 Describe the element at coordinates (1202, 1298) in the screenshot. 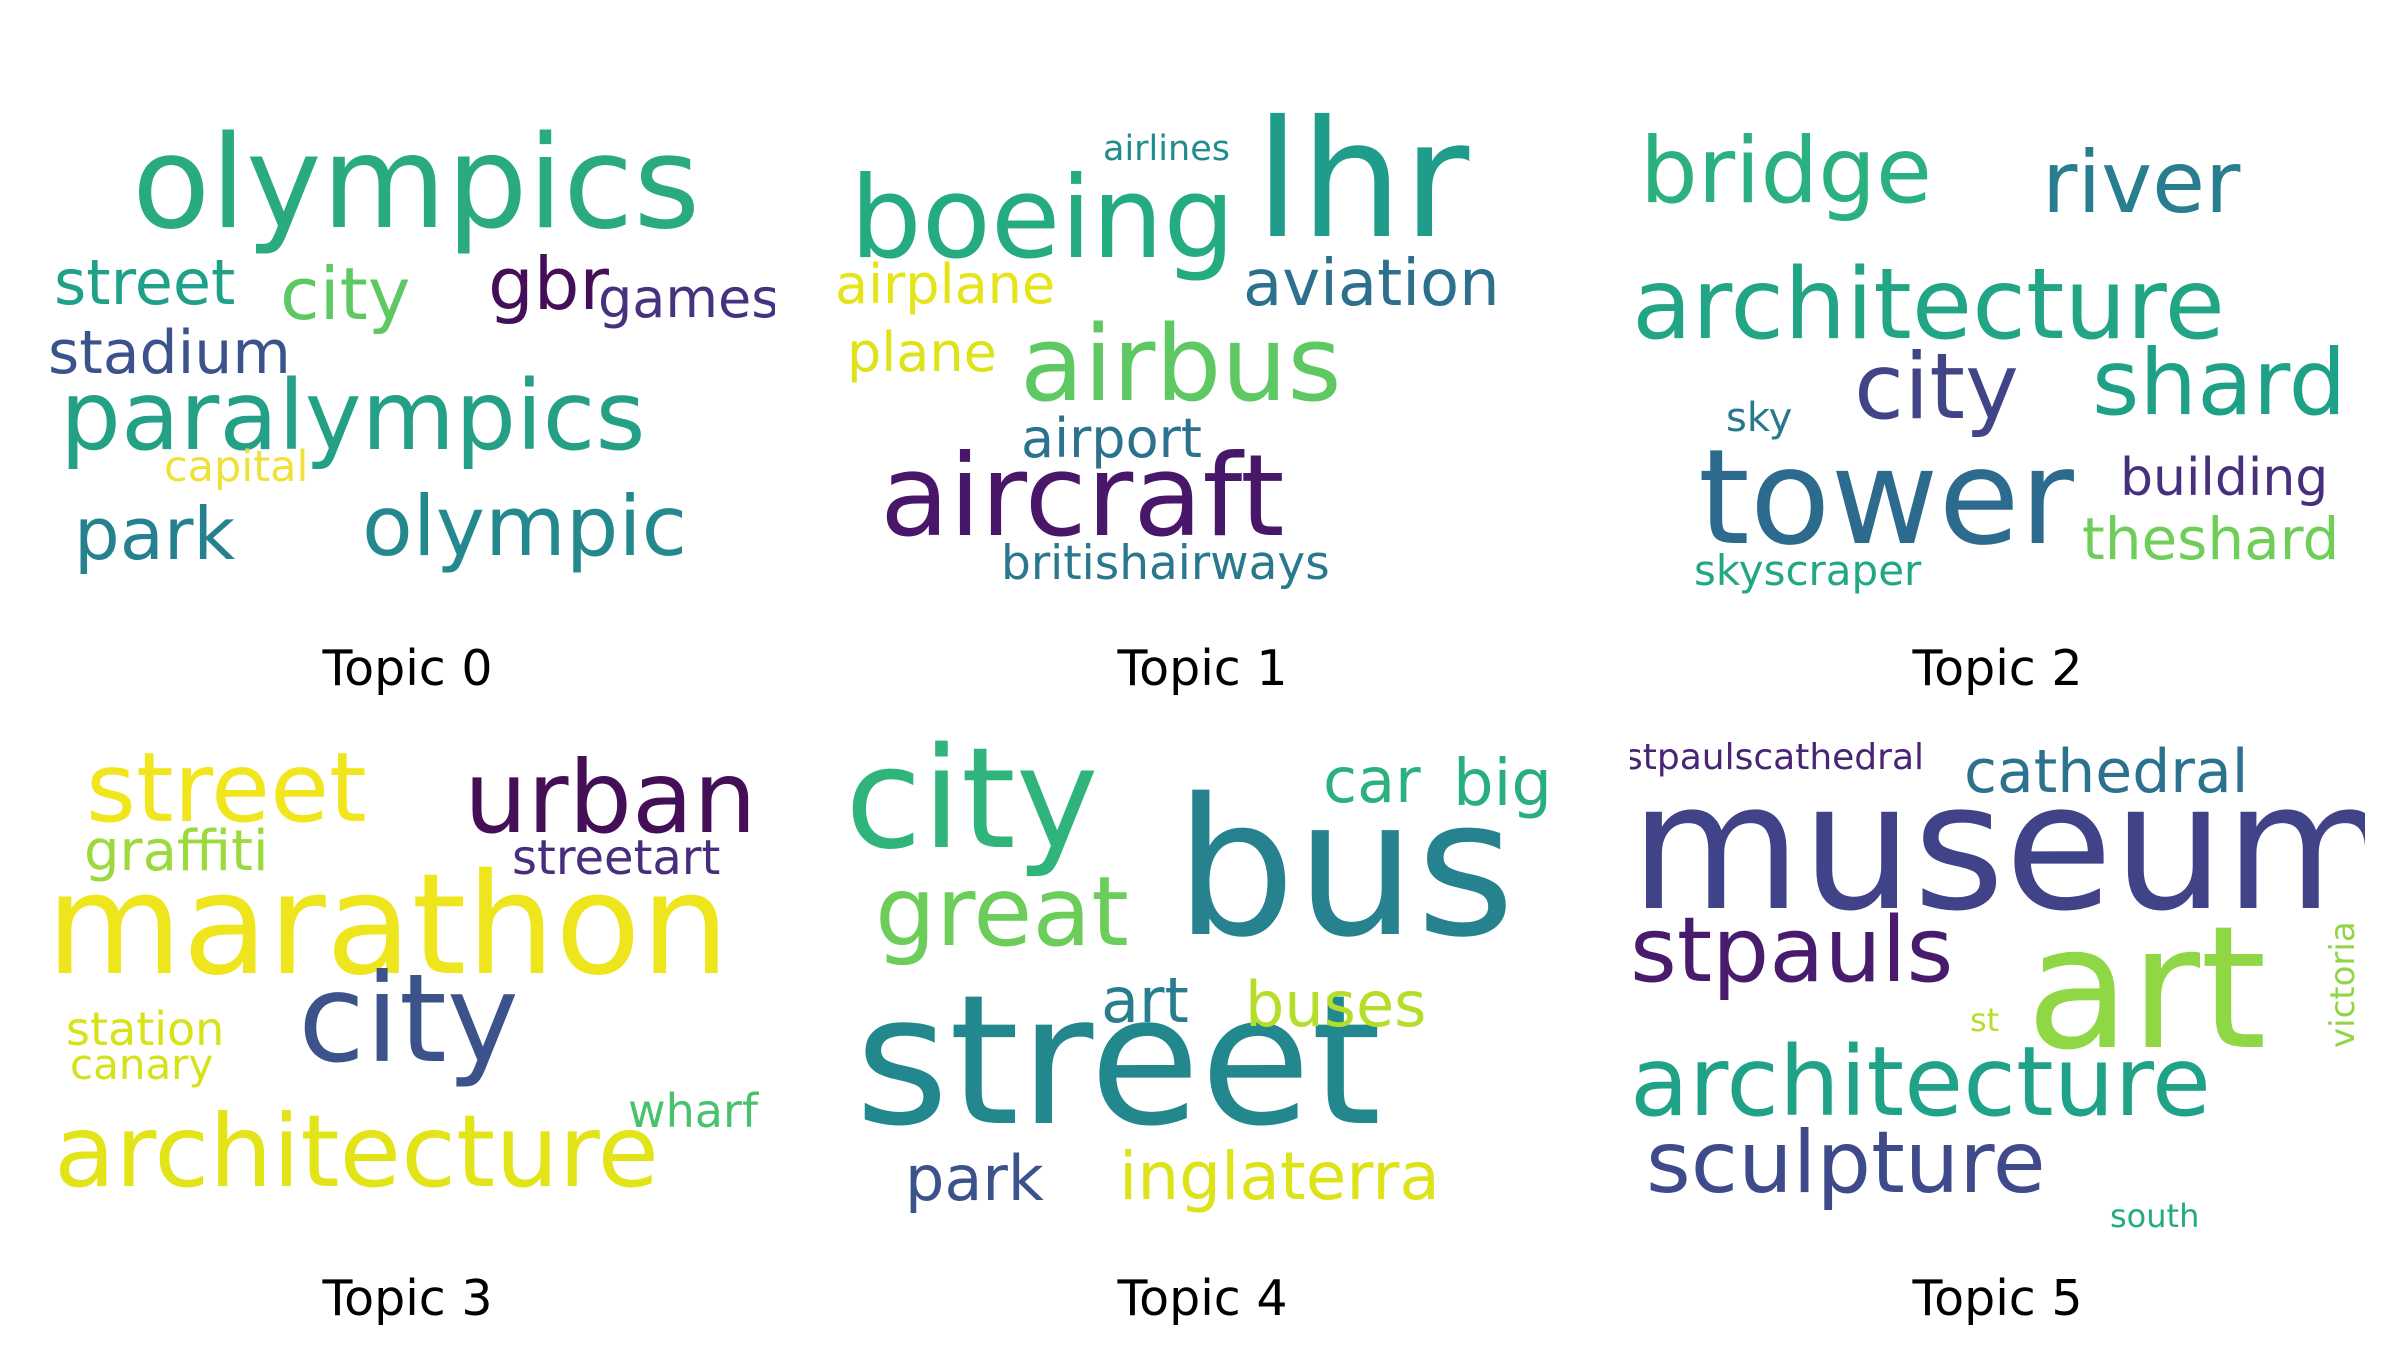

I see `topic-caption: Topic 4` at that location.